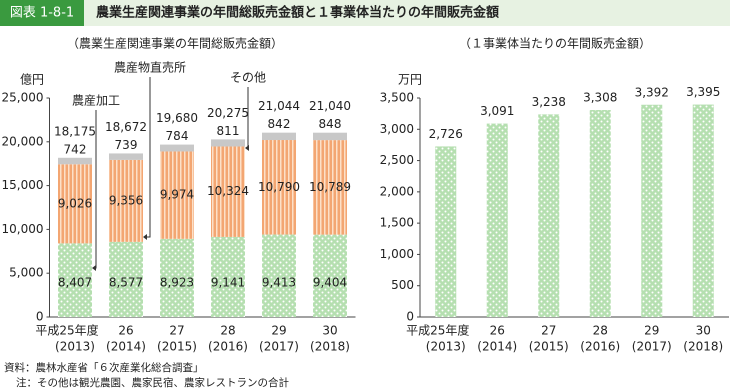  Describe the element at coordinates (104, 367) in the screenshot. I see `note: 資料：農林水産省「６次産業化総合調査」` at that location.